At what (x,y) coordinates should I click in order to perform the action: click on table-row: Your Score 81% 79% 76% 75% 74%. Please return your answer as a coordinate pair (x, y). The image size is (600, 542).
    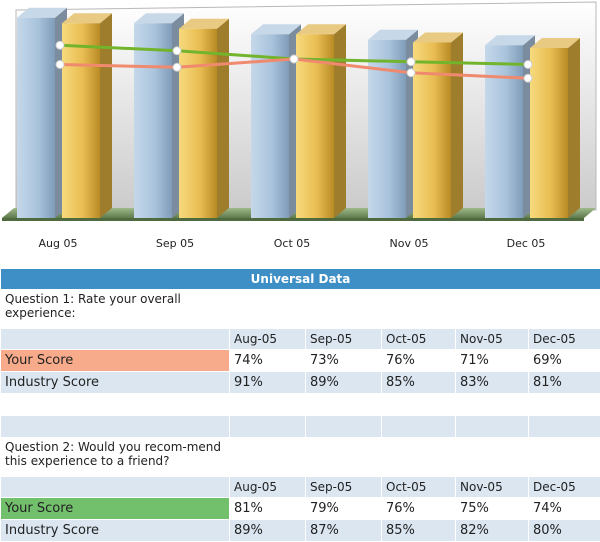
    Looking at the image, I should click on (300, 509).